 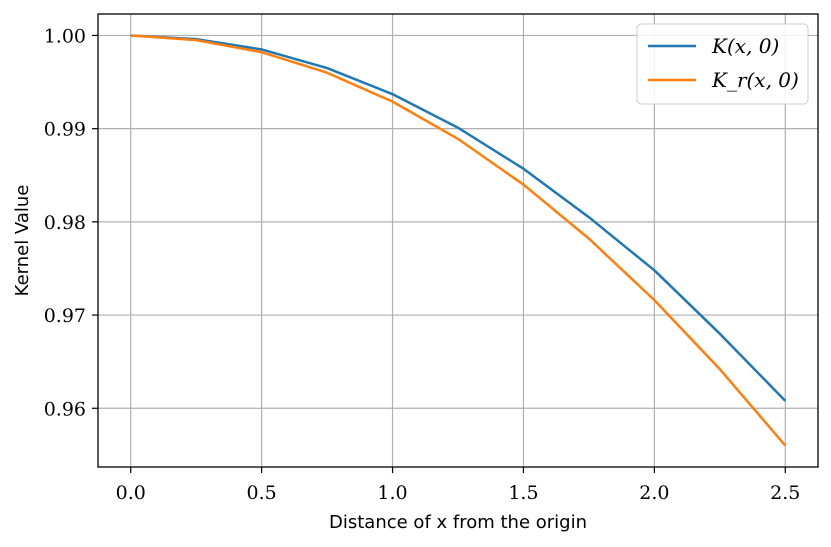 I want to click on y-tick-label: 1.00, so click(x=65, y=36).